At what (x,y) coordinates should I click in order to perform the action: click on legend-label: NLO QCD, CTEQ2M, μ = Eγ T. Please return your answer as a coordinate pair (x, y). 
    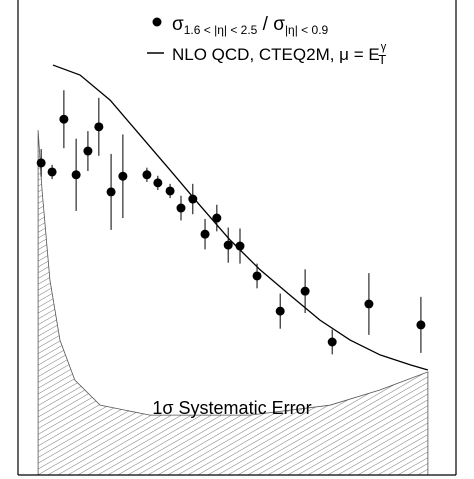
    Looking at the image, I should click on (279, 54).